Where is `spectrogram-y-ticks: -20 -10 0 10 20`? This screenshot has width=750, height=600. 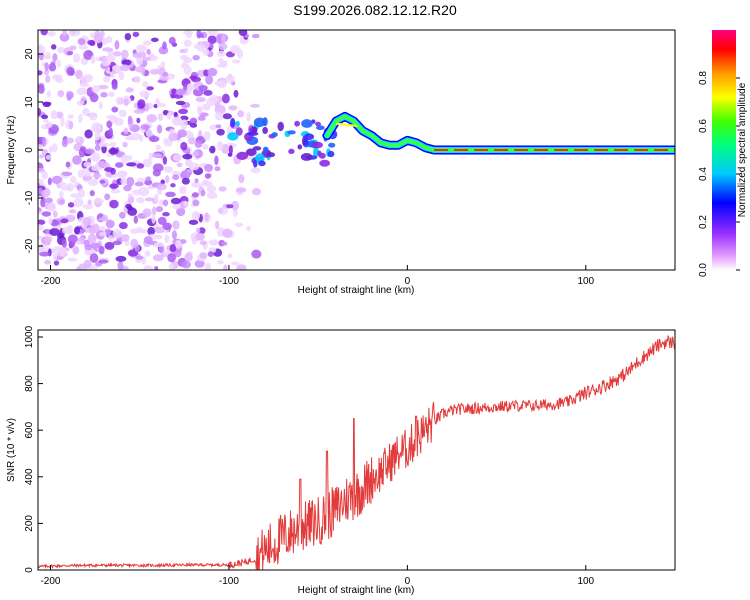 spectrogram-y-ticks: -20 -10 0 10 20 is located at coordinates (33, 150).